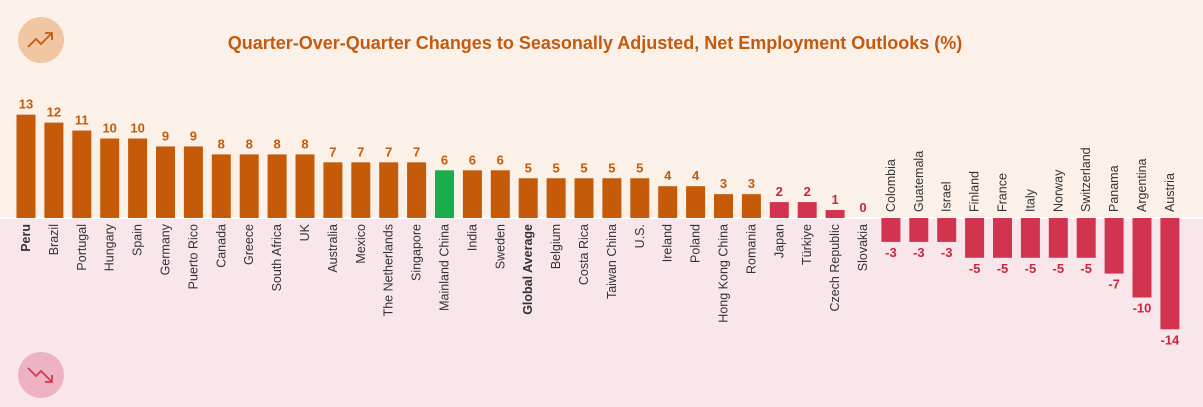 The image size is (1203, 407). I want to click on category-label: France, so click(1003, 192).